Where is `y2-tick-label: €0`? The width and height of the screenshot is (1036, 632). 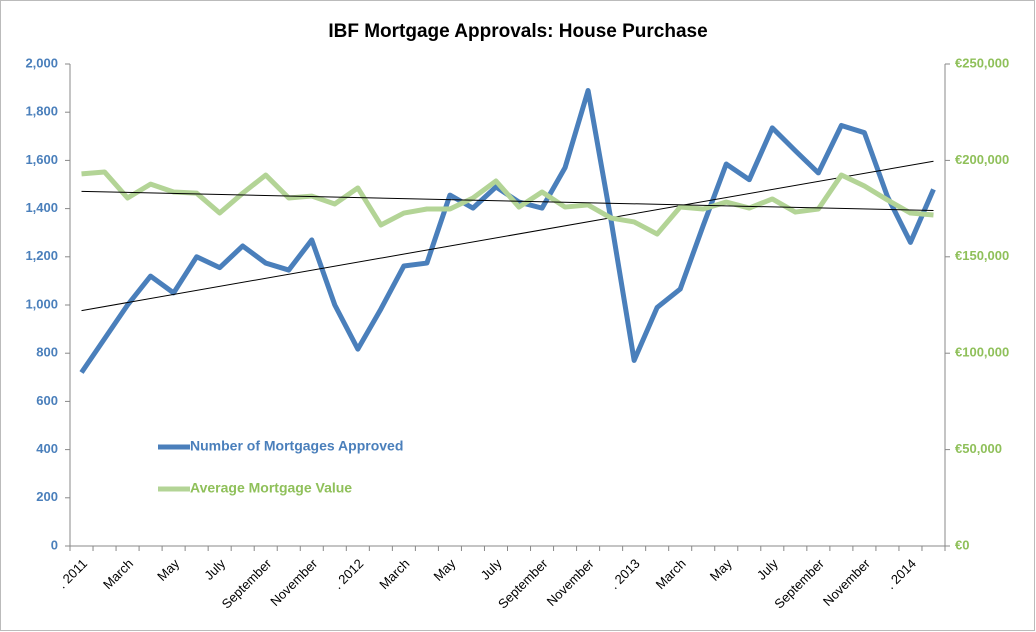 y2-tick-label: €0 is located at coordinates (962, 544).